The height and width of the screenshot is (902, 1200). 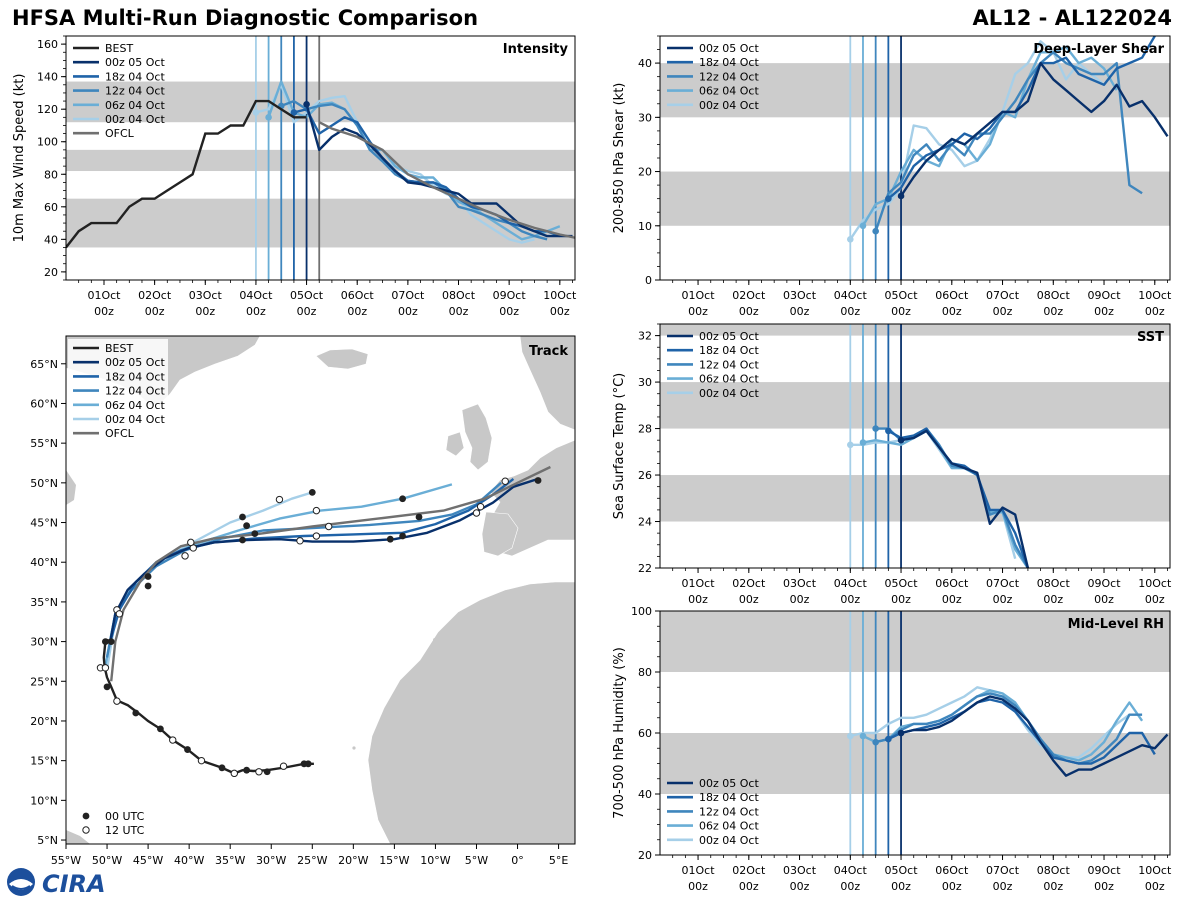 What do you see at coordinates (1155, 870) in the screenshot?
I see `rh-xtick-date: 10Oct` at bounding box center [1155, 870].